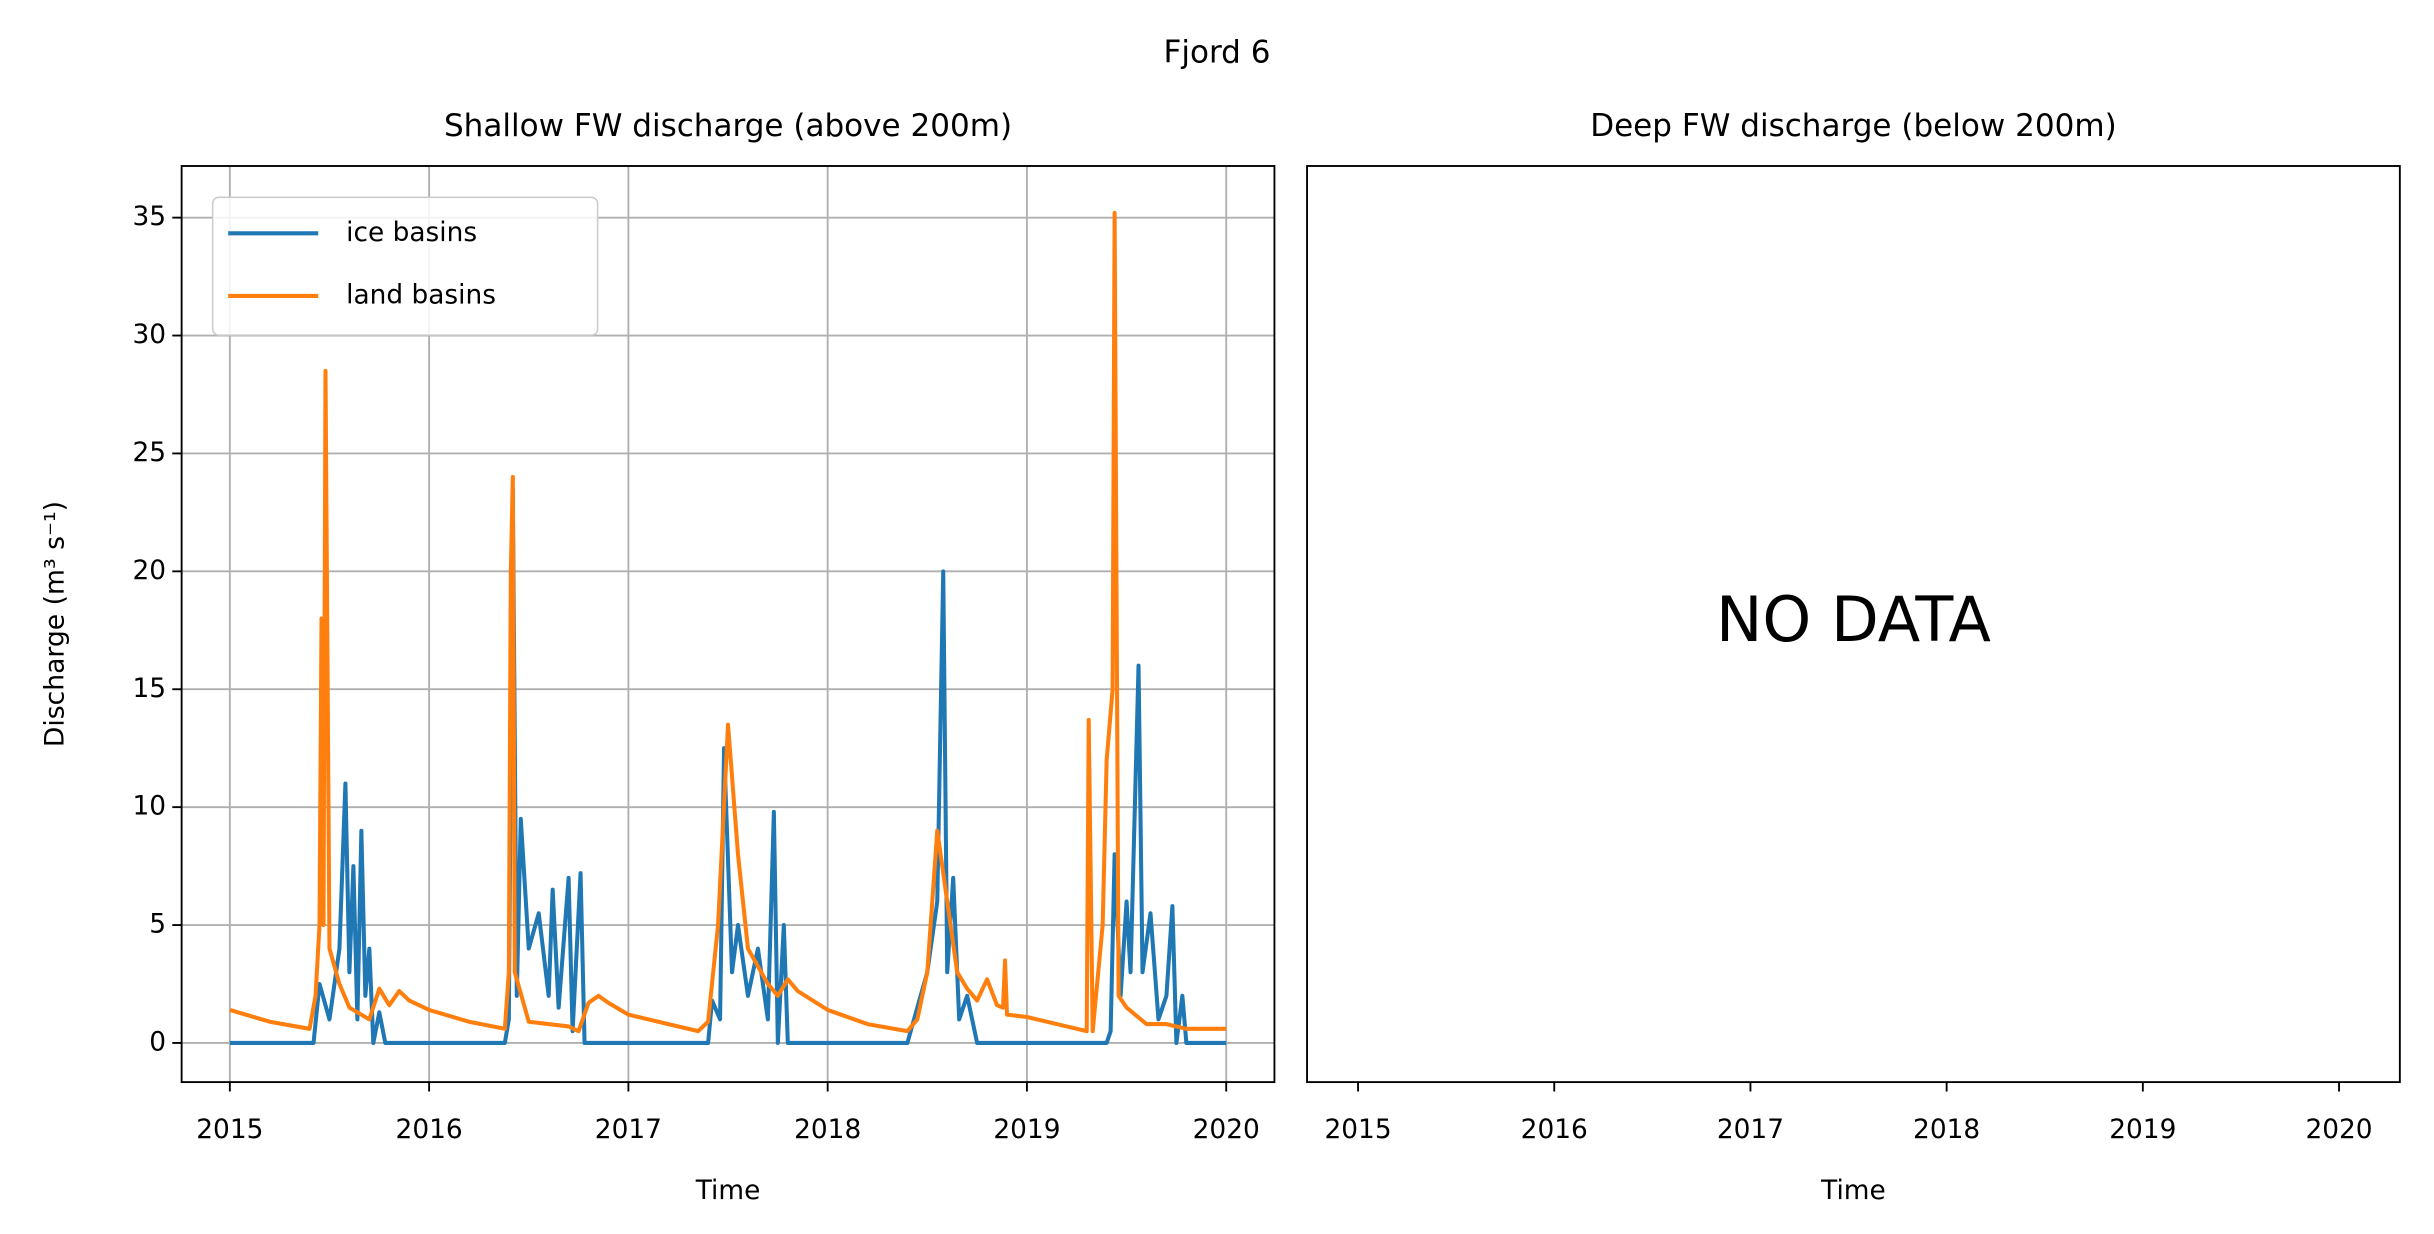 The width and height of the screenshot is (2434, 1234). What do you see at coordinates (728, 126) in the screenshot?
I see `axes-title: Shallow FW discharge (above 200m)` at bounding box center [728, 126].